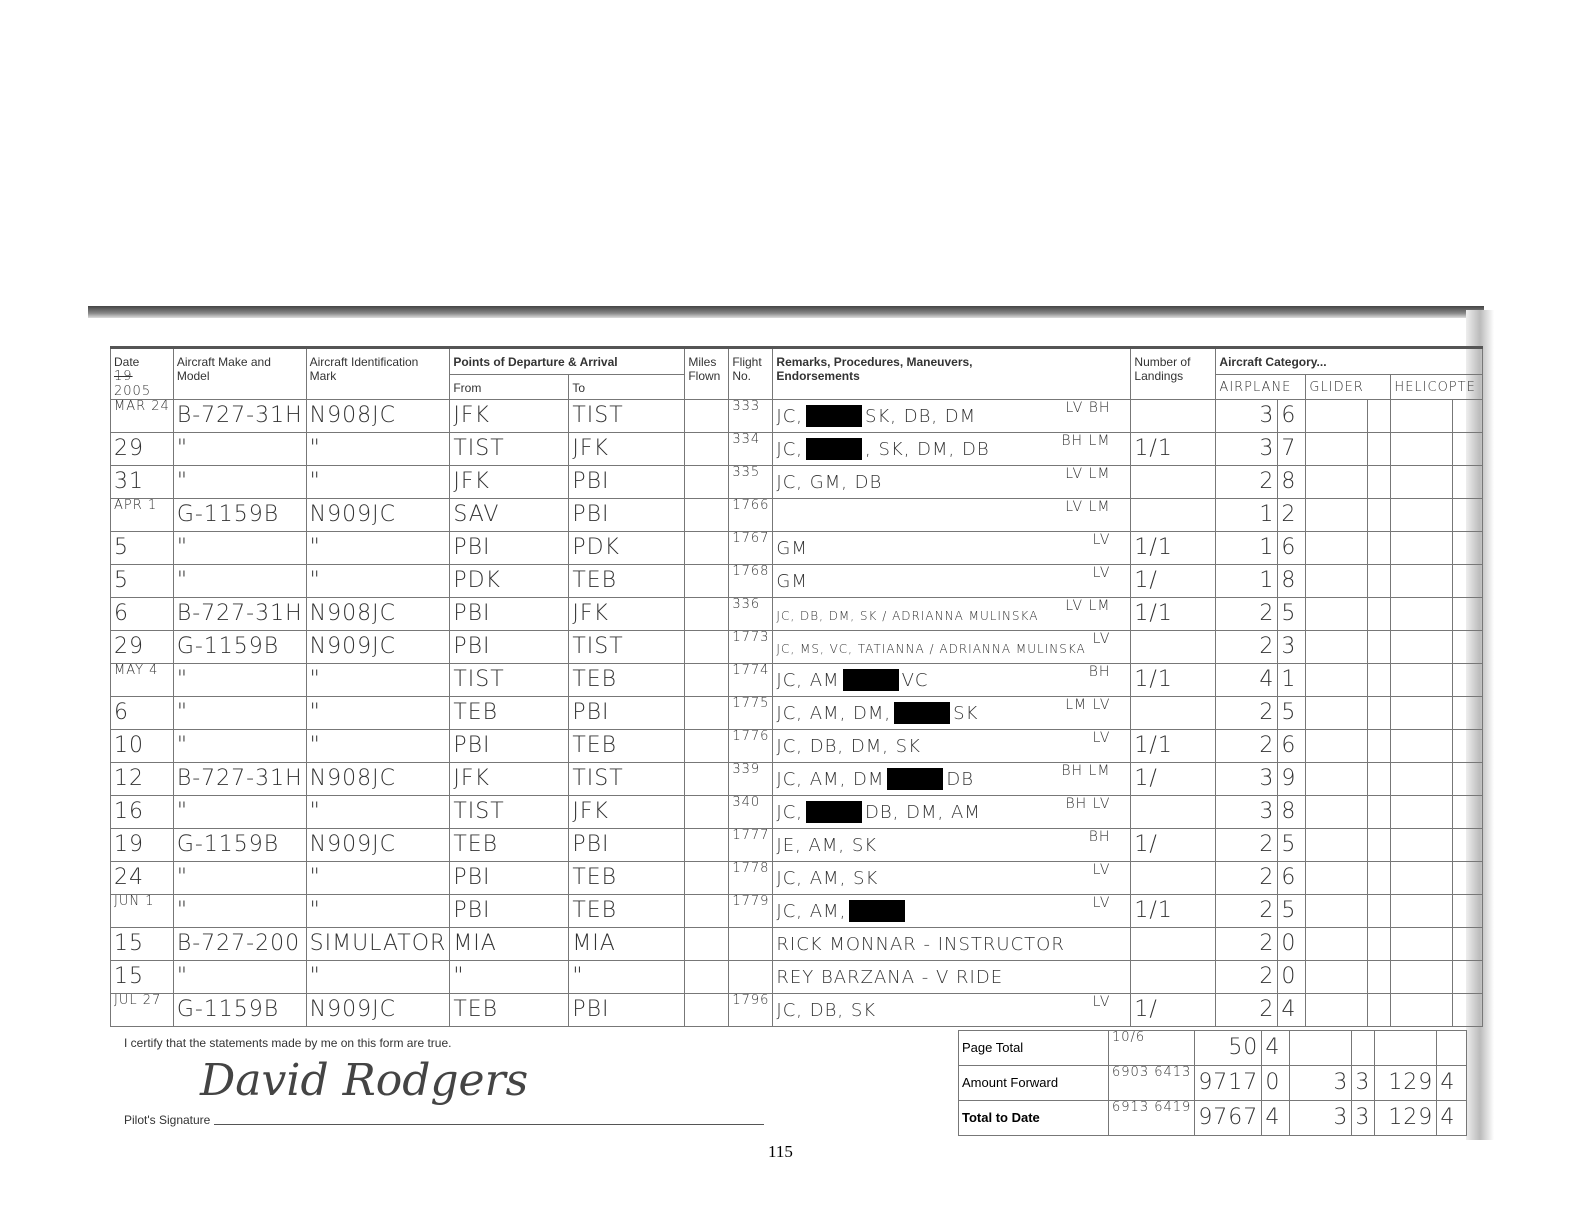  I want to click on airplane-tenths-cell: 8, so click(1292, 580).